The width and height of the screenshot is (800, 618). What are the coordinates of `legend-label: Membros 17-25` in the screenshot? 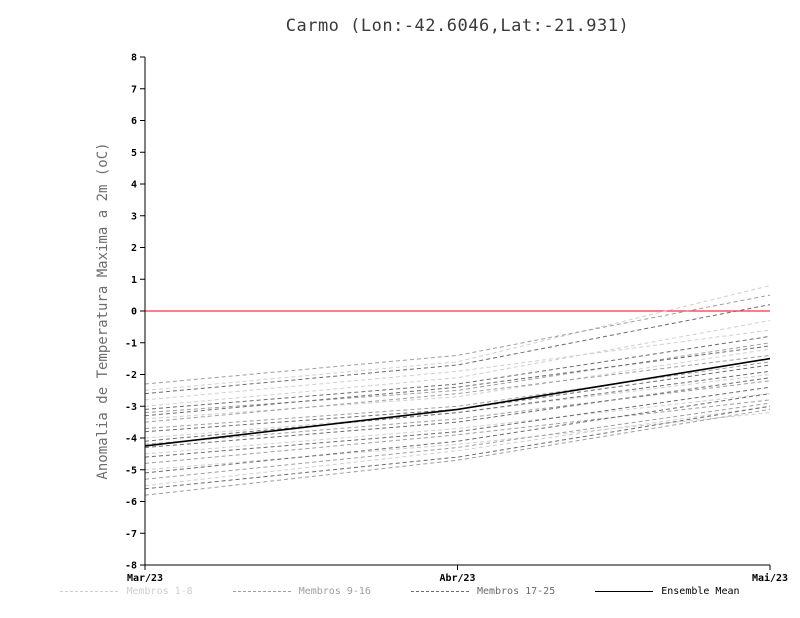 It's located at (516, 591).